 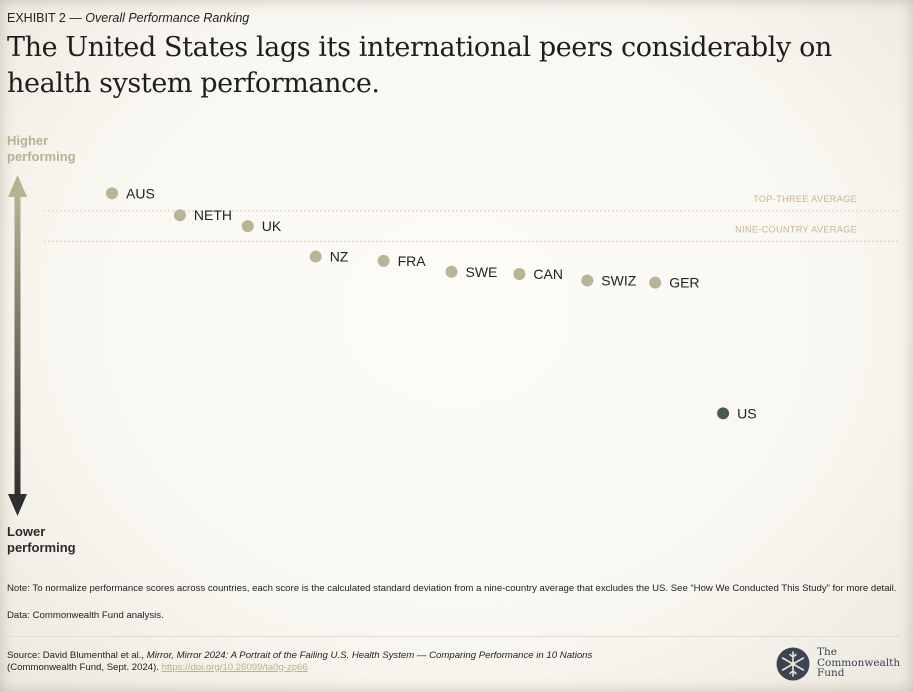 What do you see at coordinates (482, 272) in the screenshot?
I see `point-label-swe: SWE` at bounding box center [482, 272].